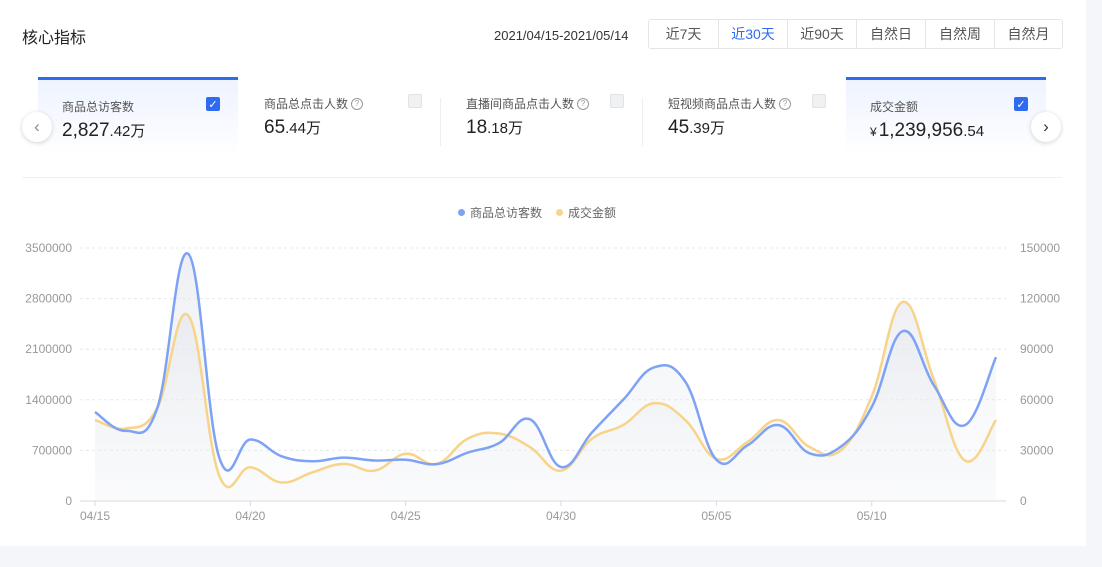 Image resolution: width=1102 pixels, height=567 pixels. Describe the element at coordinates (1046, 127) in the screenshot. I see `chevron-right-icon: ›` at that location.